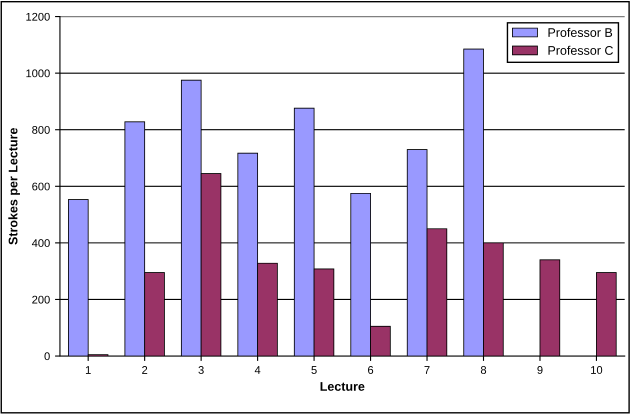  What do you see at coordinates (41, 186) in the screenshot?
I see `y-tick-label: 600` at bounding box center [41, 186].